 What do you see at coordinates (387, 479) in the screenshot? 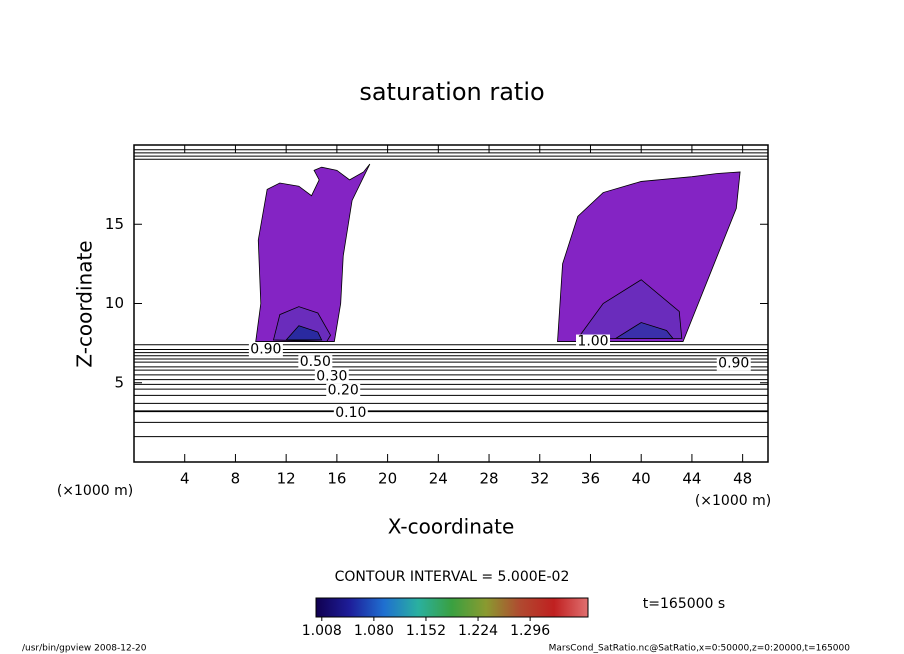
I see `x-tick-label: 20` at bounding box center [387, 479].